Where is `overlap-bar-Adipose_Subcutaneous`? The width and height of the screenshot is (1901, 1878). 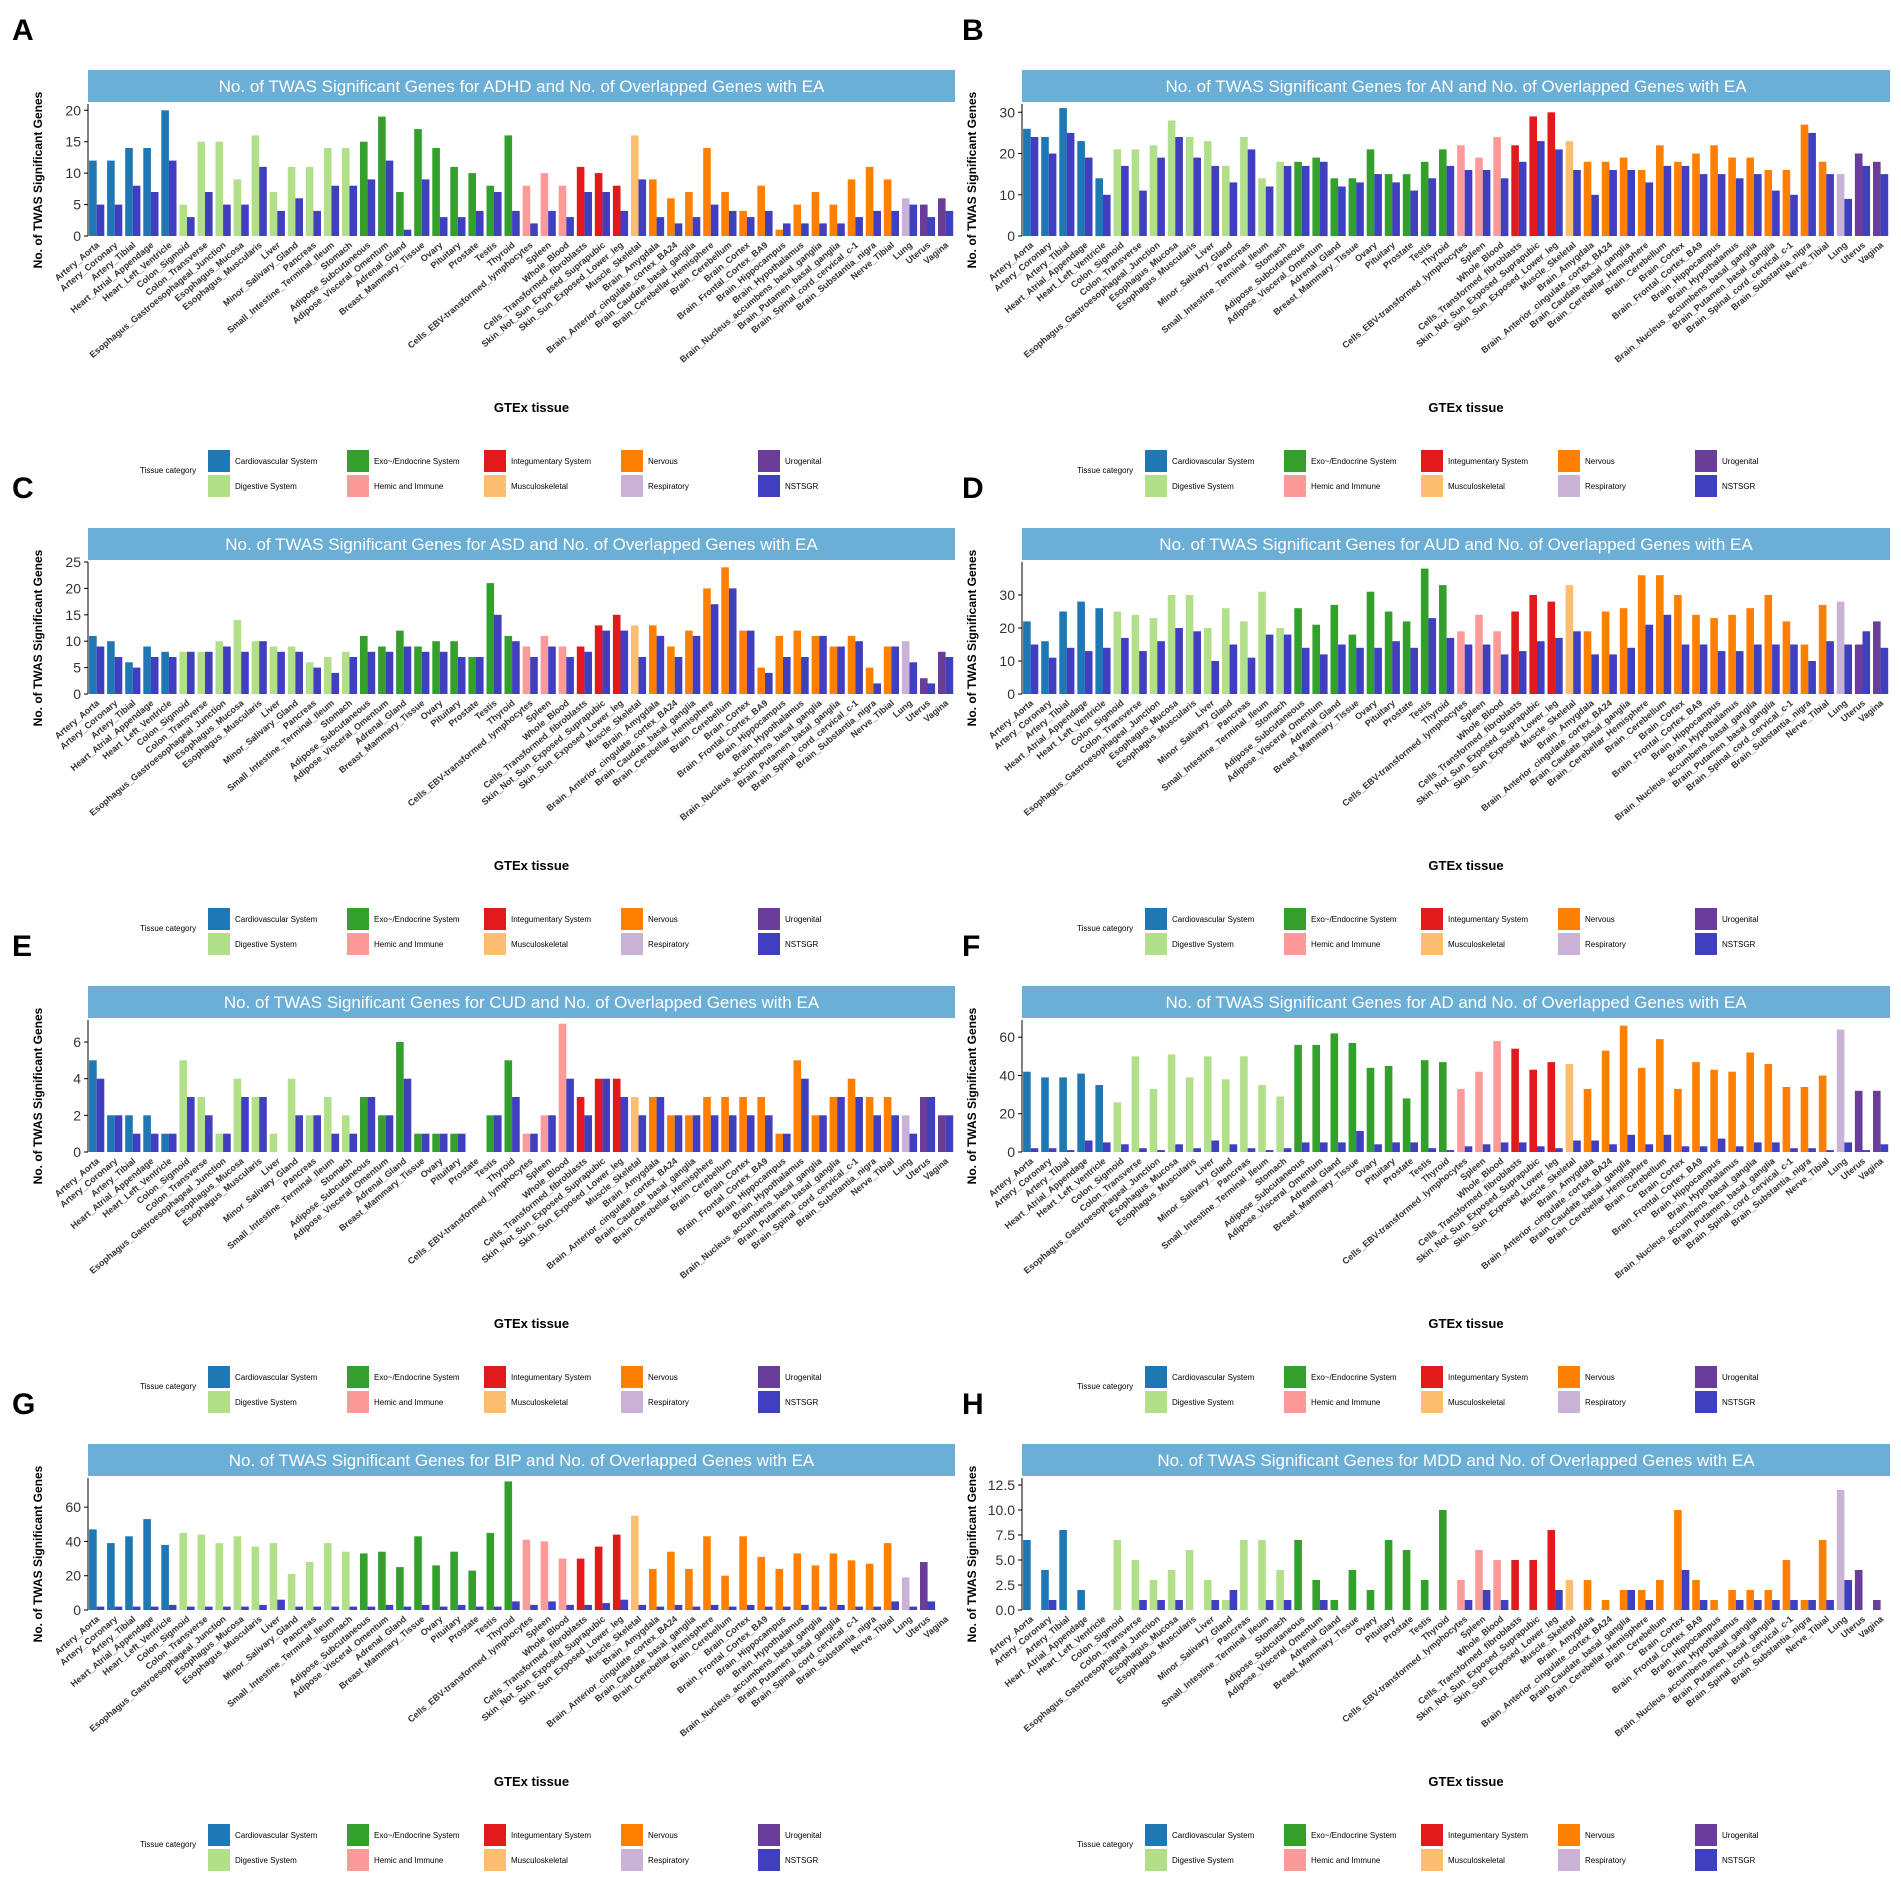
overlap-bar-Adipose_Subcutaneous is located at coordinates (371, 672).